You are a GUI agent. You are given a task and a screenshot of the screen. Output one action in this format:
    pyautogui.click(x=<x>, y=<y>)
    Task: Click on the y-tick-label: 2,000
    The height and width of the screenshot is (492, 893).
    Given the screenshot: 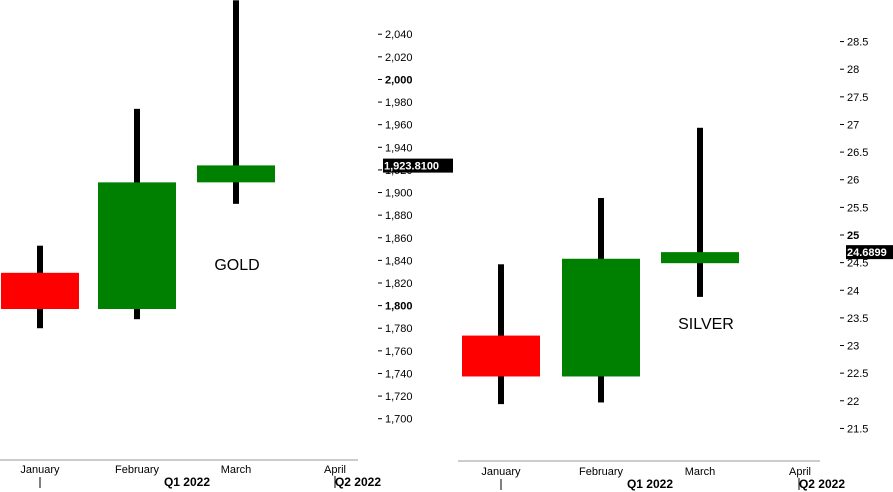 What is the action you would take?
    pyautogui.click(x=399, y=80)
    